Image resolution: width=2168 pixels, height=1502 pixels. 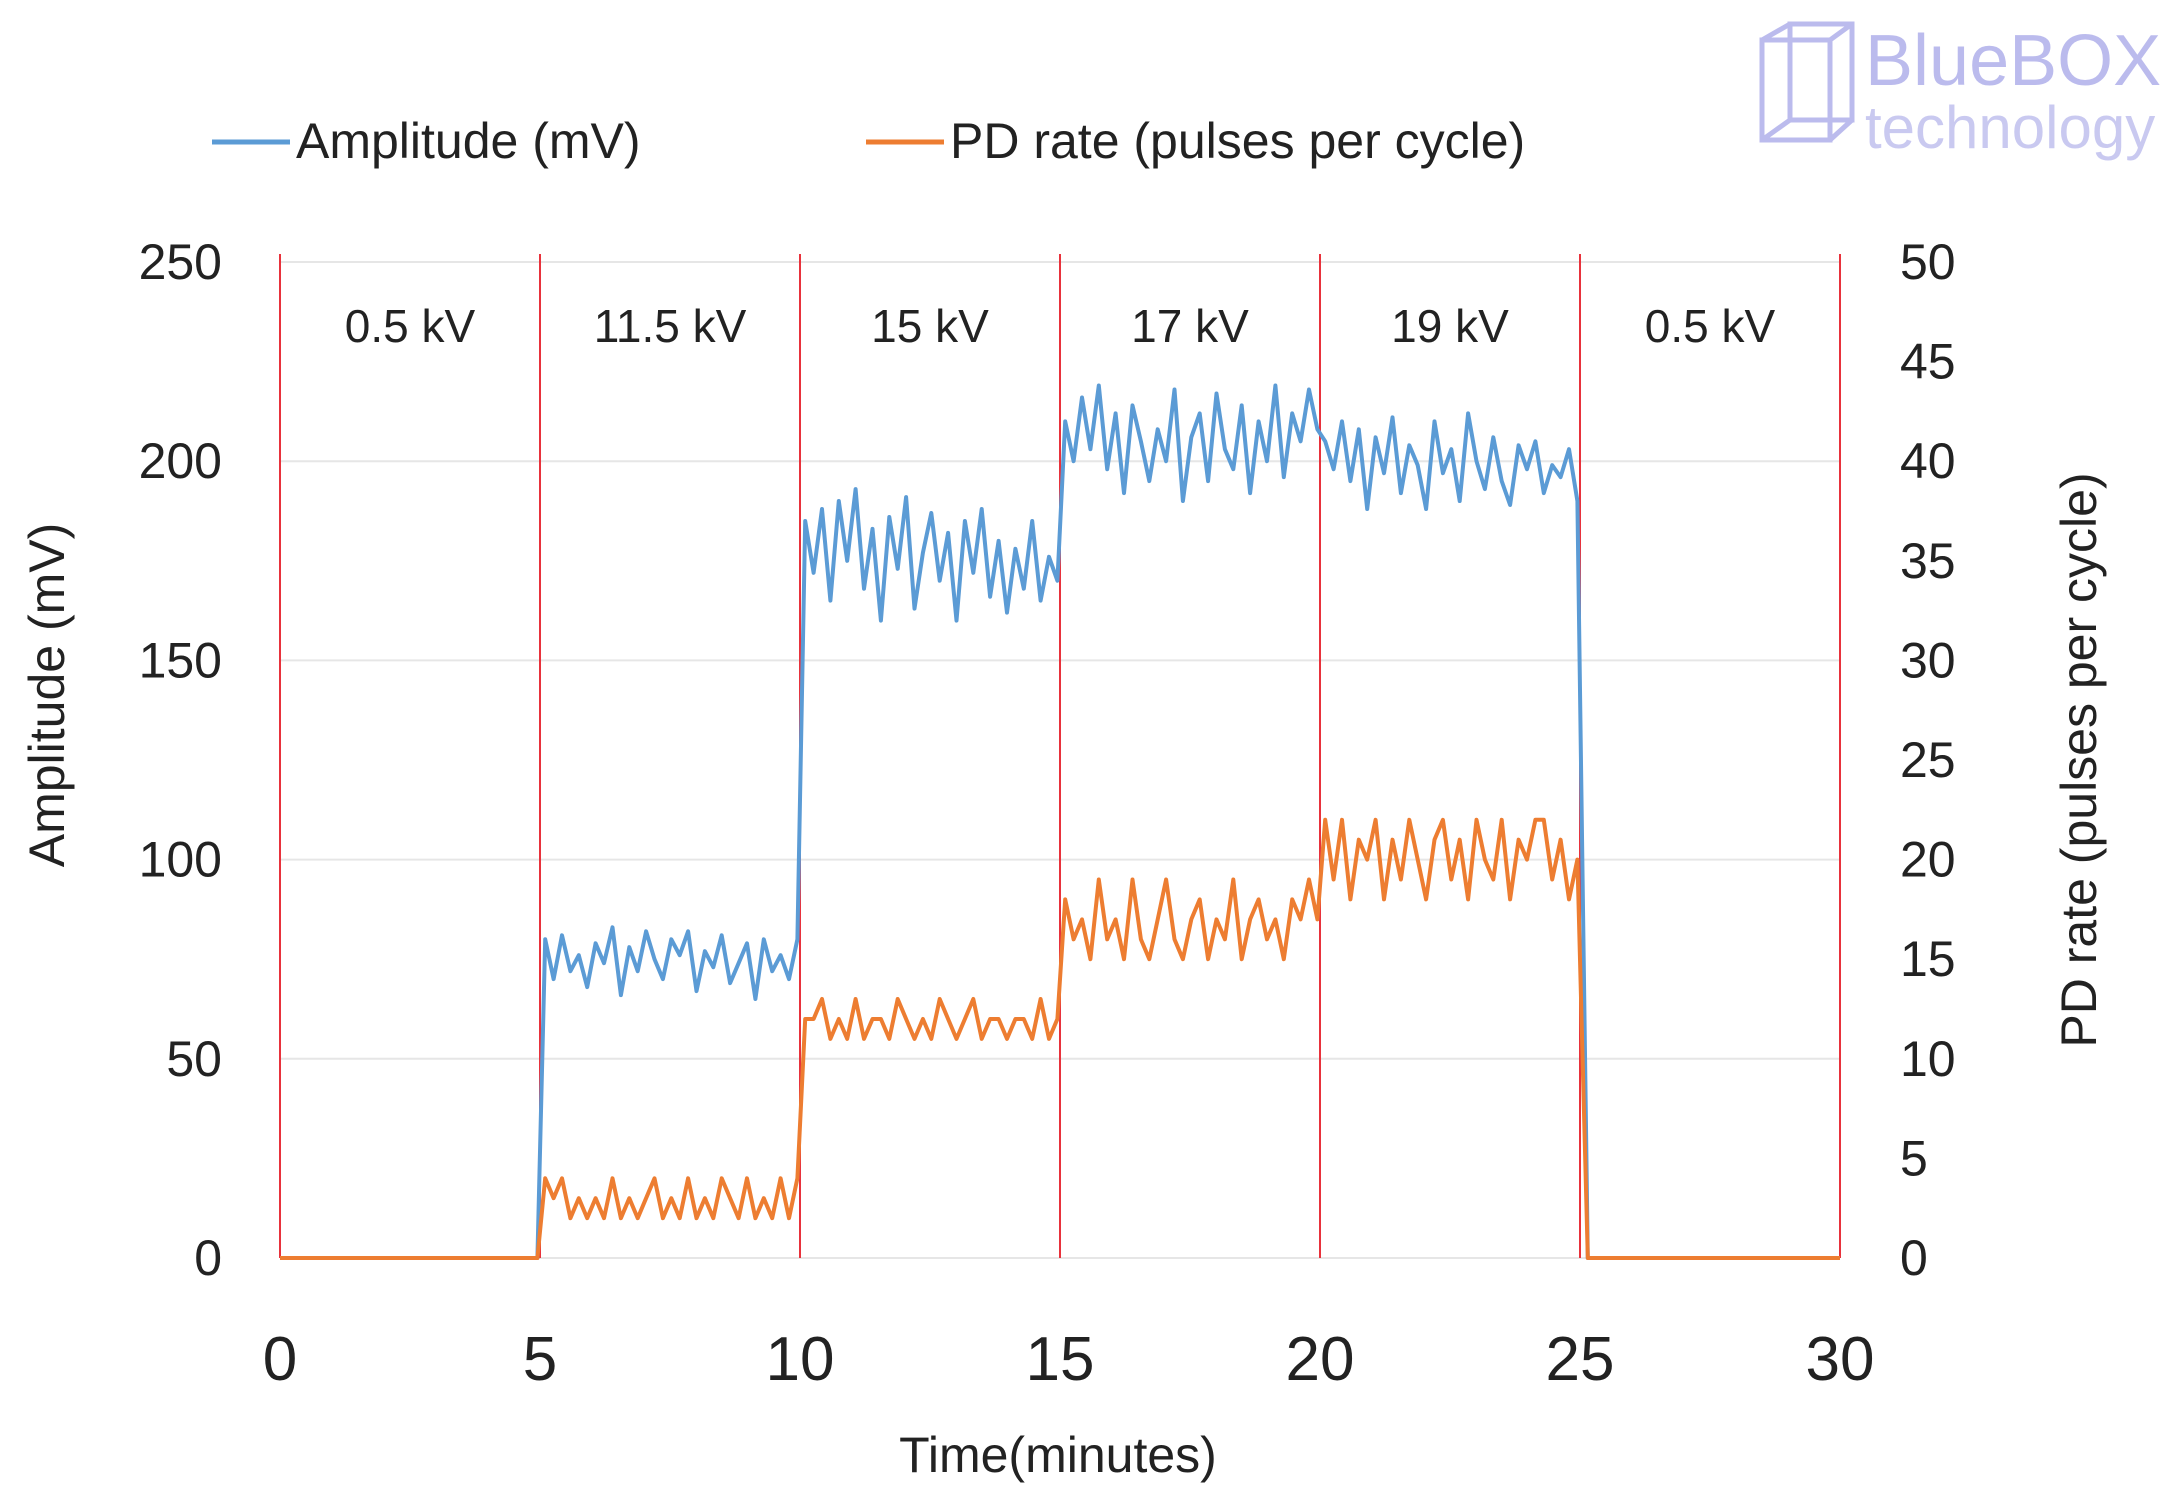 I want to click on legend-label-pd-rate: PD rate (pulses per cycle), so click(x=1237, y=141).